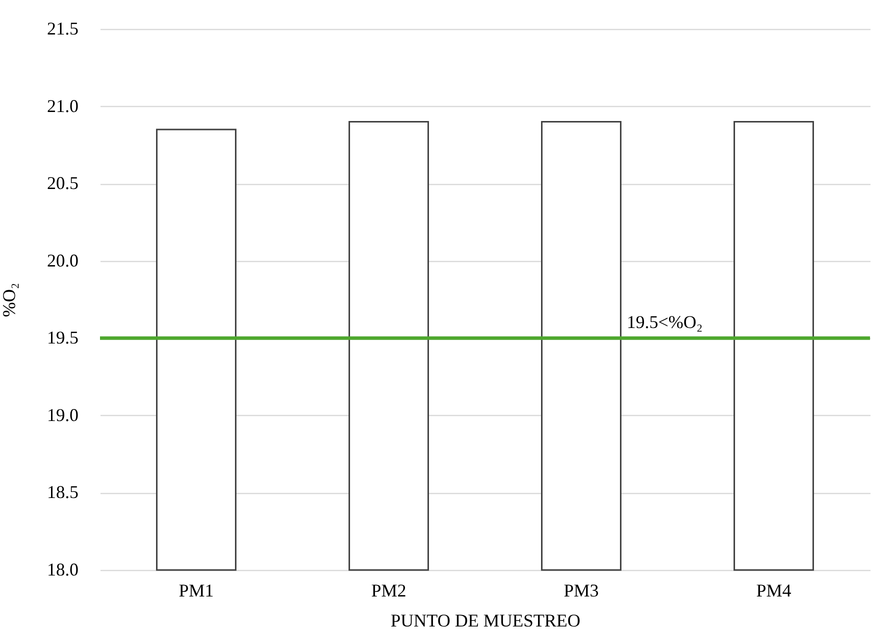 This screenshot has height=639, width=877. What do you see at coordinates (581, 590) in the screenshot?
I see `x-tick-label: PM3` at bounding box center [581, 590].